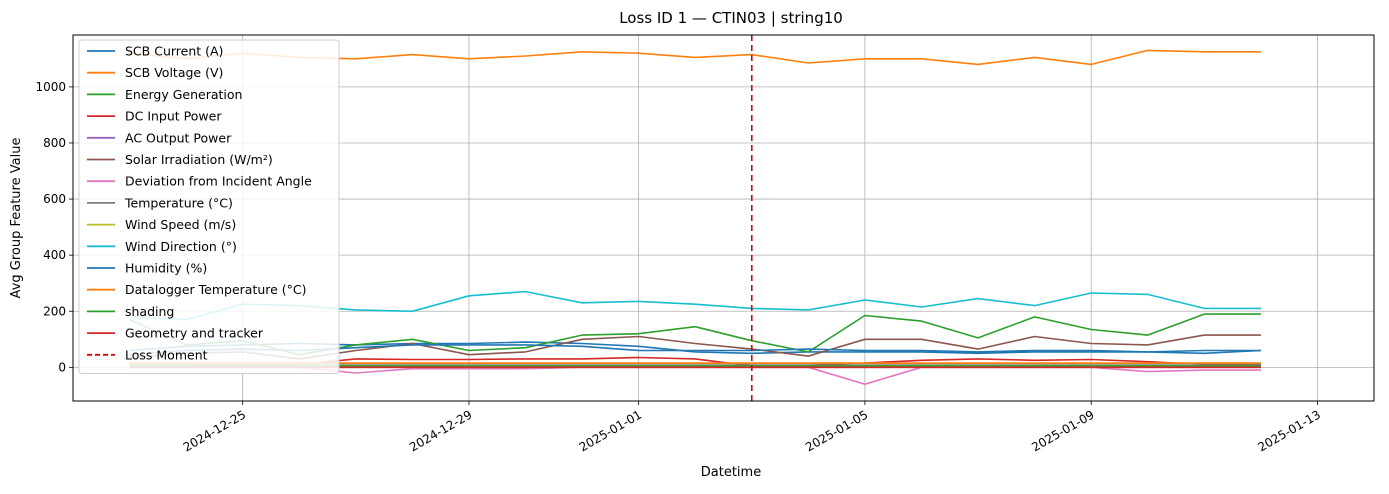 The image size is (1389, 494). What do you see at coordinates (149, 311) in the screenshot?
I see `legend-label: shading` at bounding box center [149, 311].